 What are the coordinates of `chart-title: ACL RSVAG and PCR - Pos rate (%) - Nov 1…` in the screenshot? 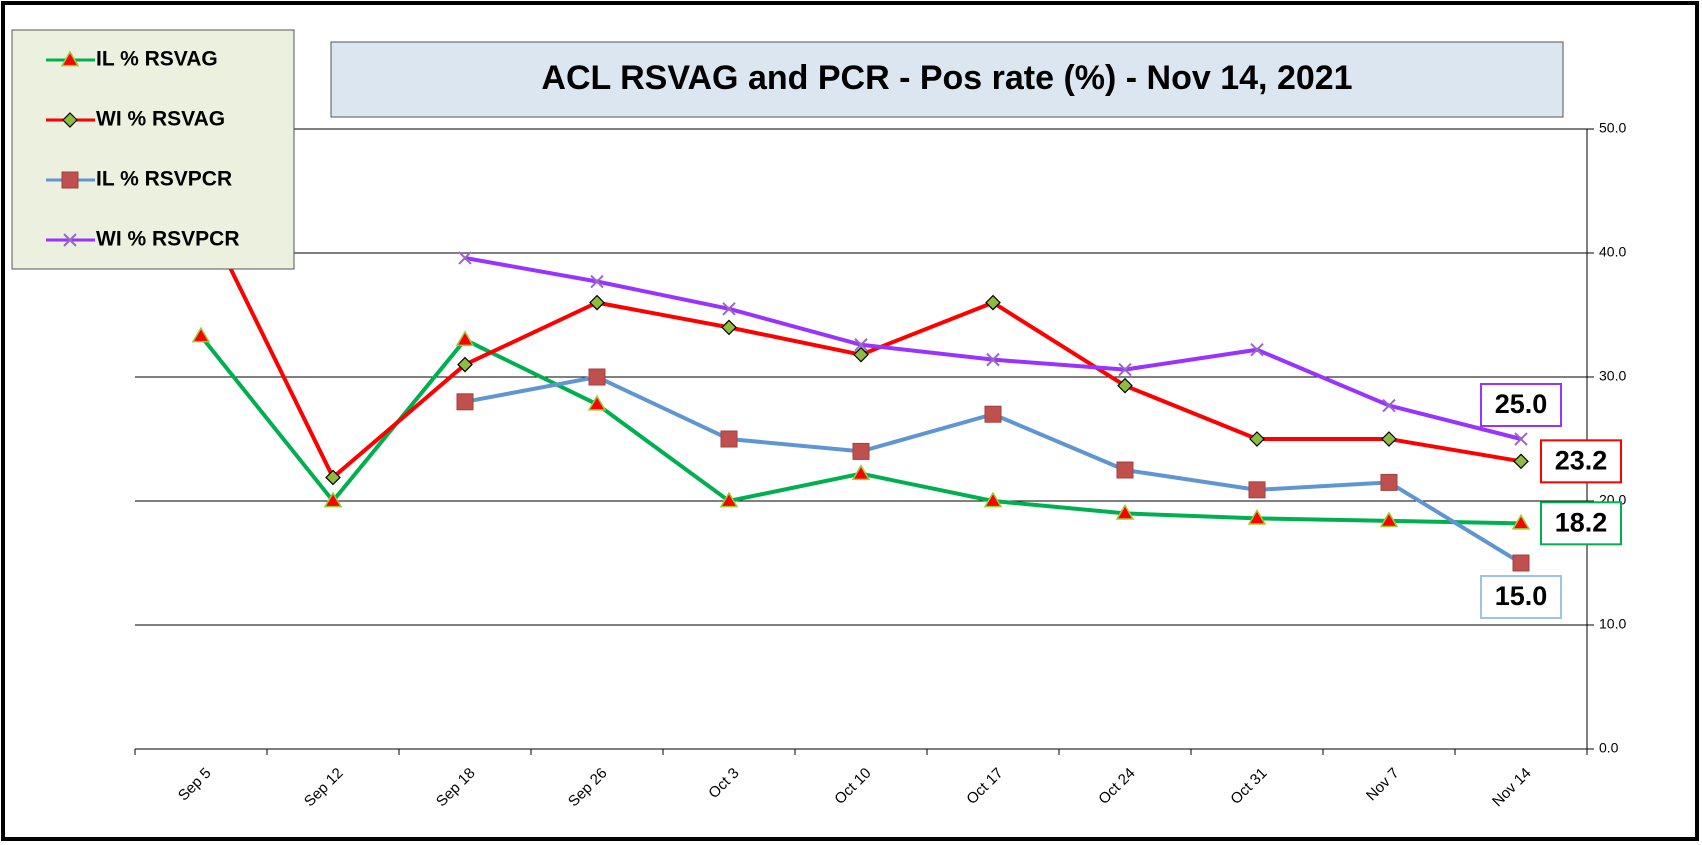 It's located at (946, 78).